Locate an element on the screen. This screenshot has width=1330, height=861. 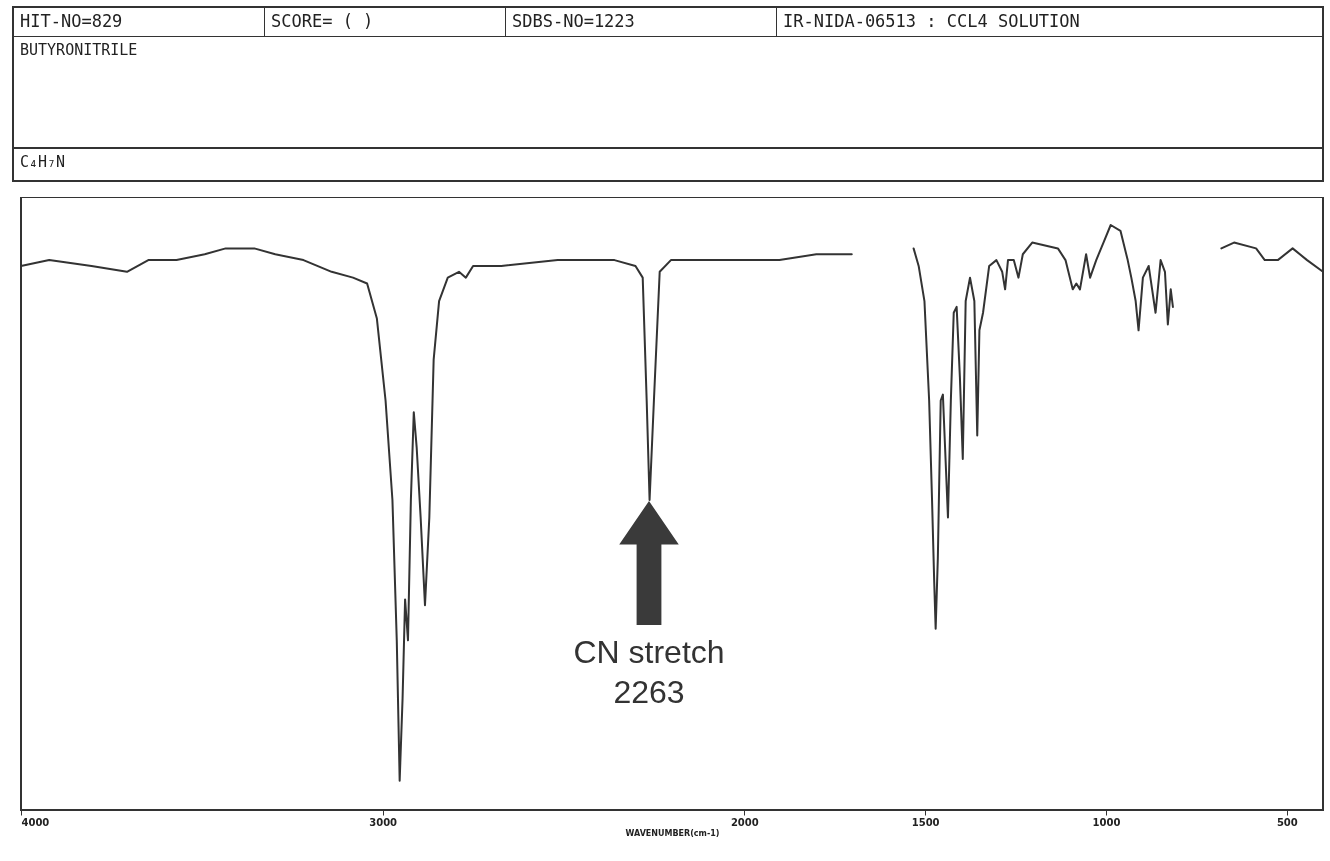
x-tick-label: 4000 is located at coordinates (35, 822).